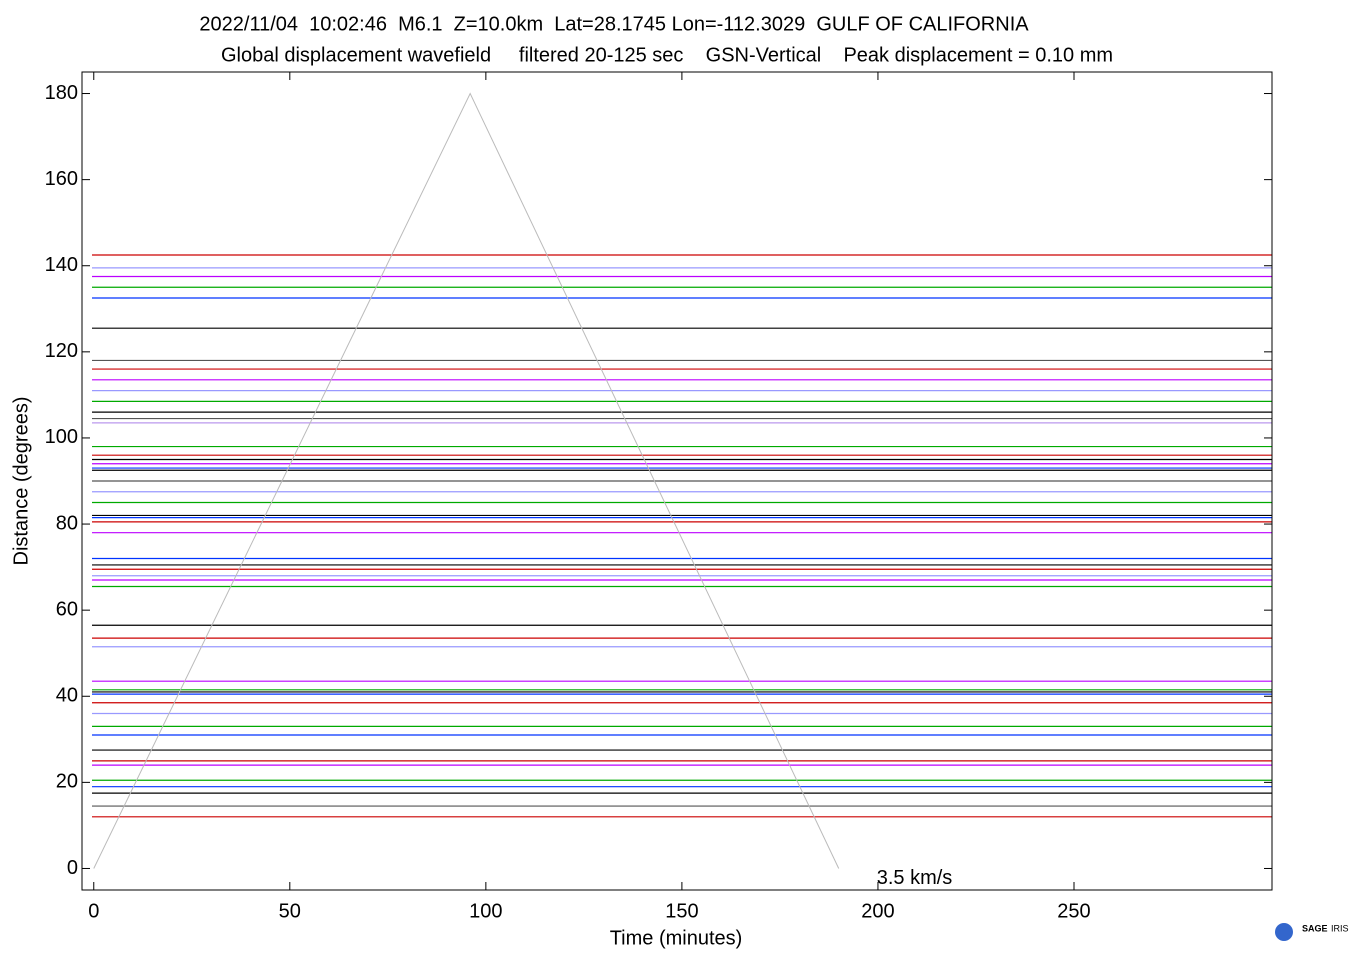 The height and width of the screenshot is (955, 1362). What do you see at coordinates (61, 93) in the screenshot?
I see `y-tick-label: 180` at bounding box center [61, 93].